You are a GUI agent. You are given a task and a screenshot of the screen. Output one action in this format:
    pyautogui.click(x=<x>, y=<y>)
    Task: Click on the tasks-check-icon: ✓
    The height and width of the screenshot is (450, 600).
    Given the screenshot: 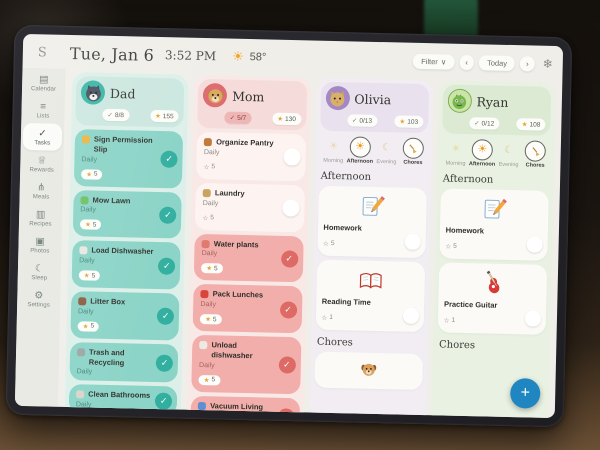 What is the action you would take?
    pyautogui.click(x=42, y=134)
    